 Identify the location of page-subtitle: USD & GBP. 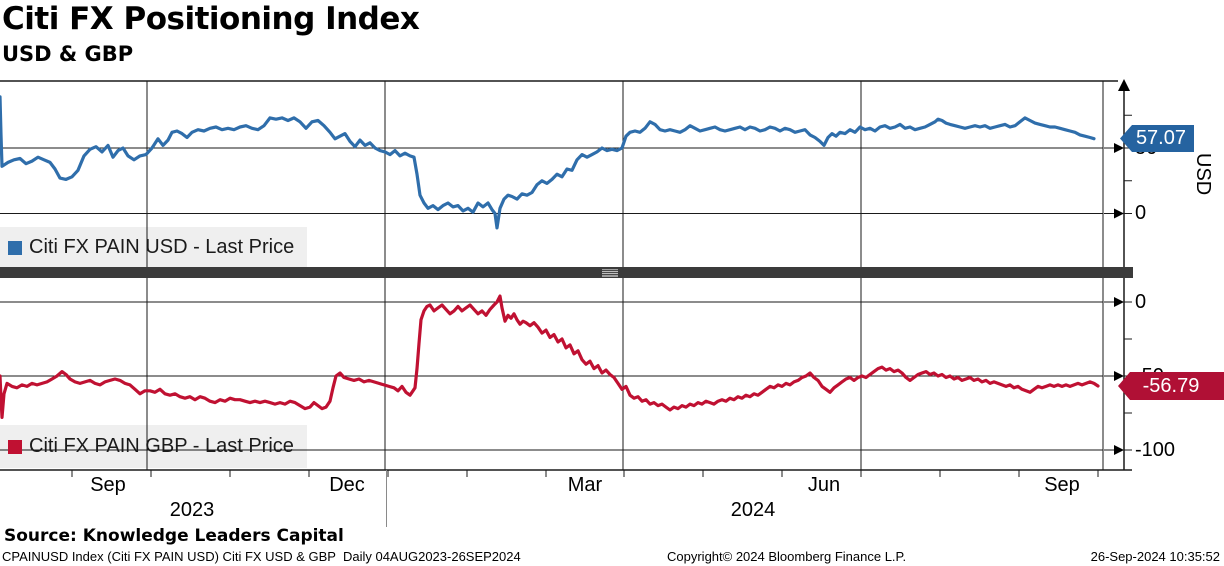
(68, 54).